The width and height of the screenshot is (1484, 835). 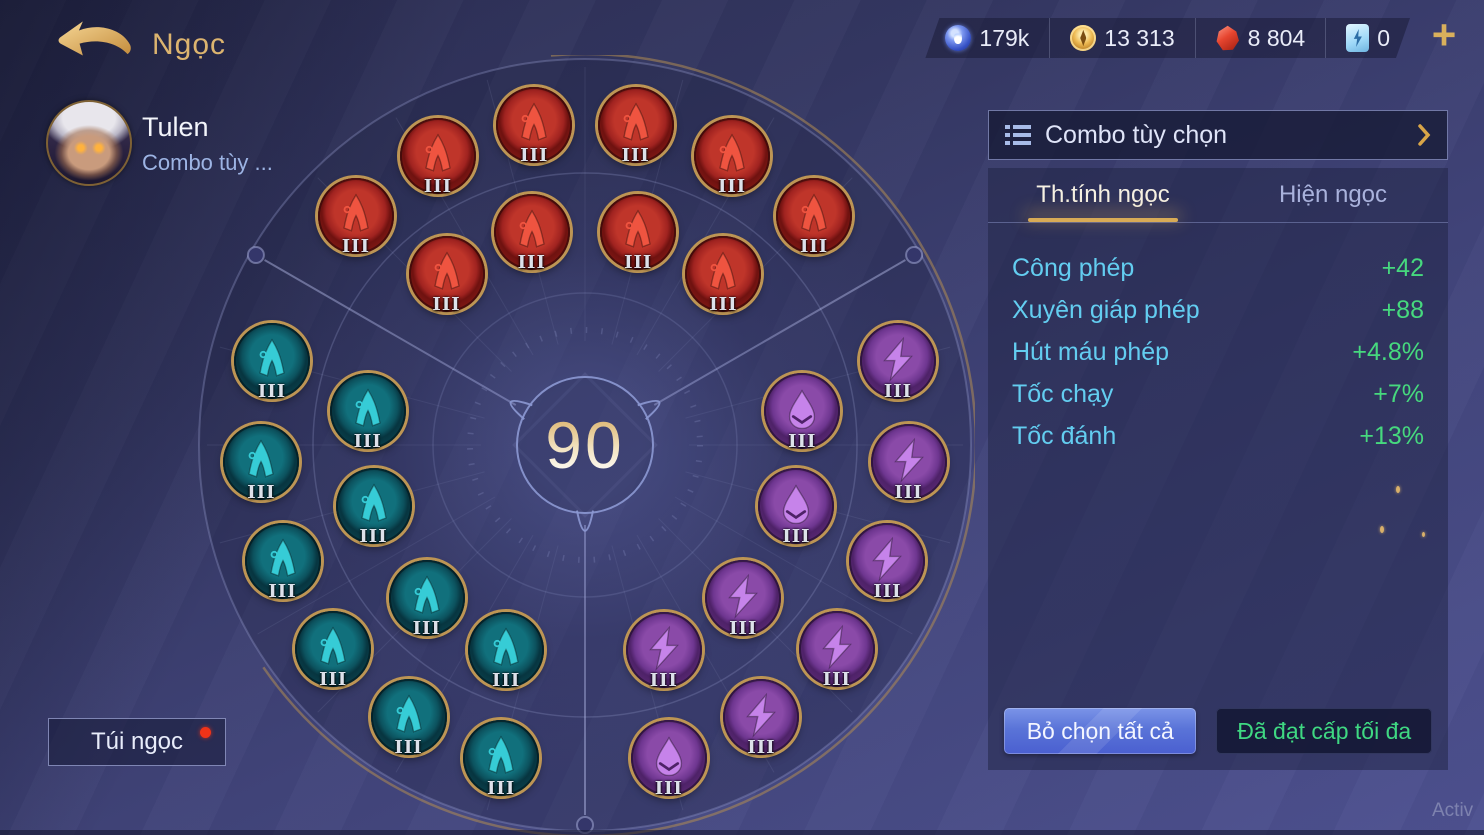 I want to click on stat-row: Tốc đánh +13%, so click(x=1218, y=436).